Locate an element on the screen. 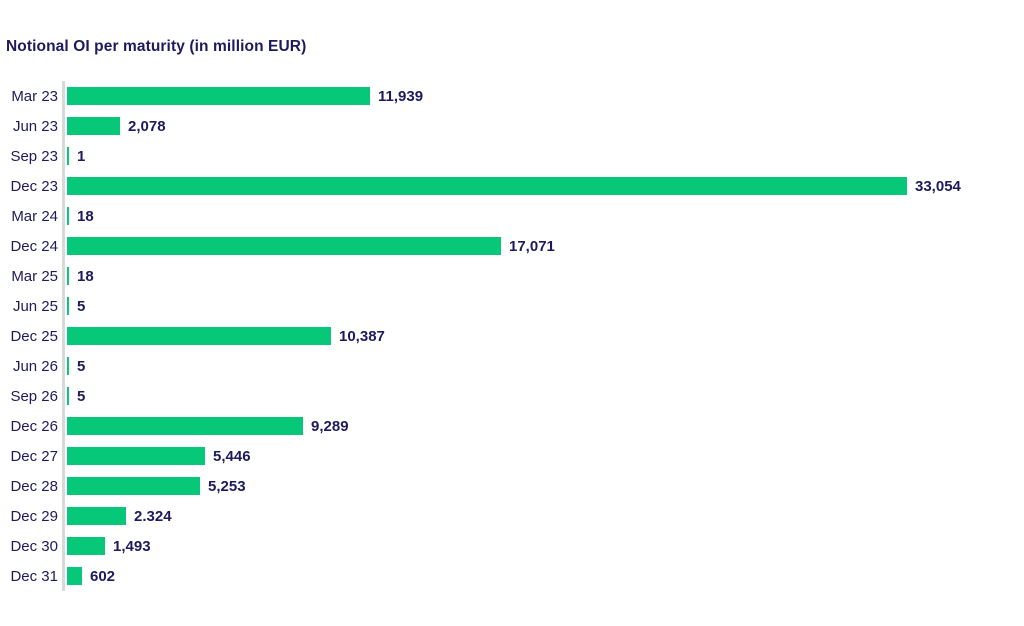  chart-row: Dec 30 1,493 is located at coordinates (512, 546).